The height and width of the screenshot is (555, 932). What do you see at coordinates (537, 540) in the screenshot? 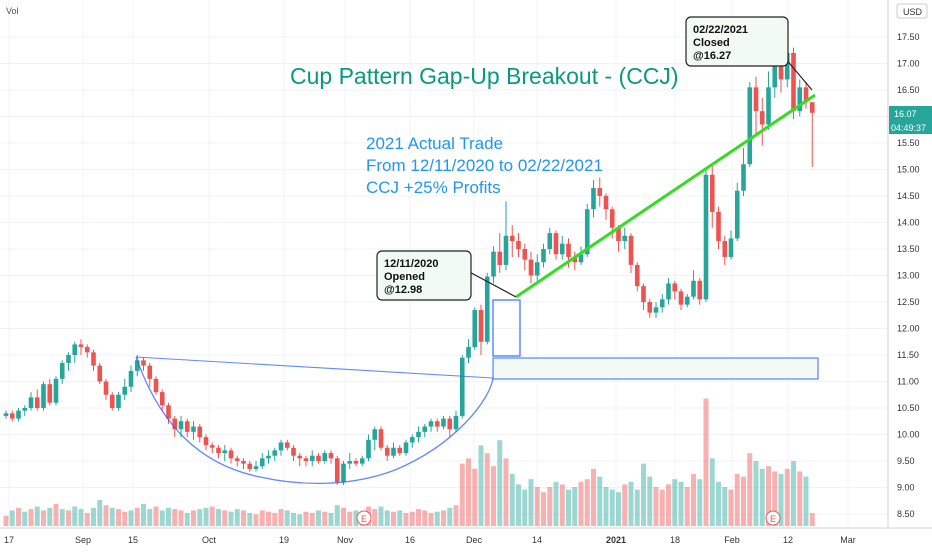
I see `x-tick-label: 14` at bounding box center [537, 540].